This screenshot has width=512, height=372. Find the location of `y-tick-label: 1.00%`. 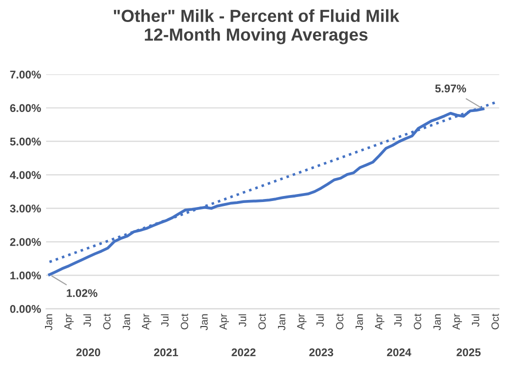

y-tick-label: 1.00% is located at coordinates (25, 276).